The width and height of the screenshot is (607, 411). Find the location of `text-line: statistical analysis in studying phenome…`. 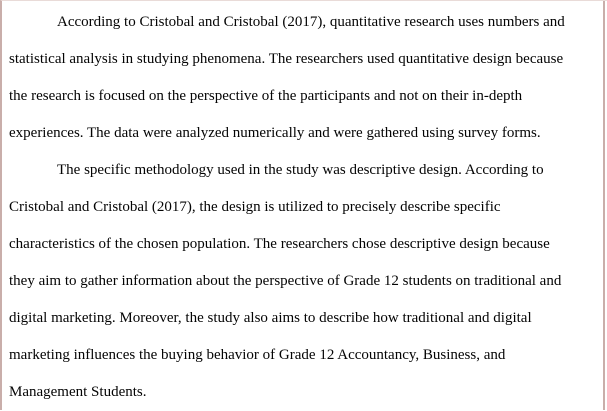

text-line: statistical analysis in studying phenome… is located at coordinates (286, 59).